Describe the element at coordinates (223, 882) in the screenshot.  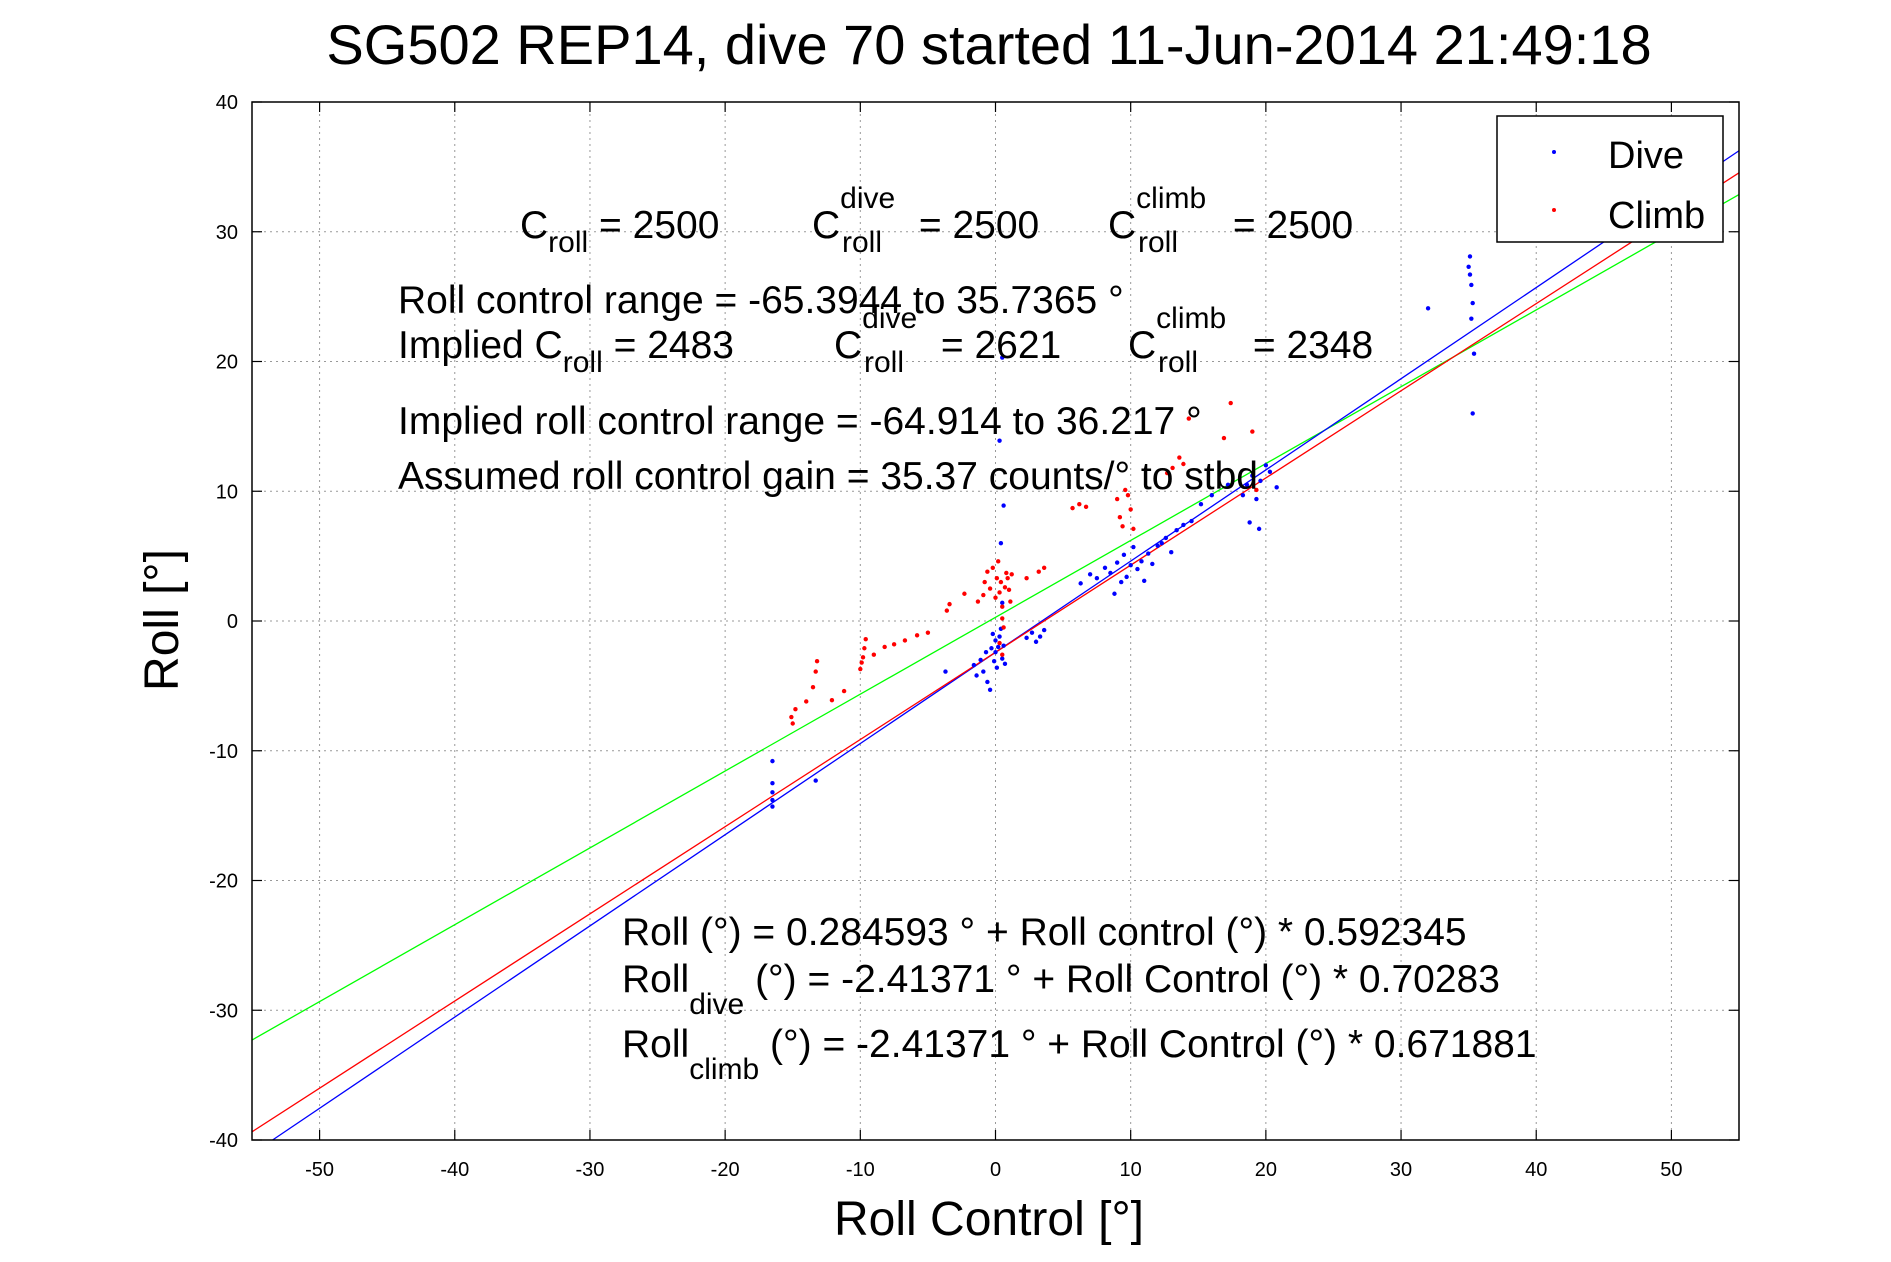
I see `y-tick-label: -20` at that location.